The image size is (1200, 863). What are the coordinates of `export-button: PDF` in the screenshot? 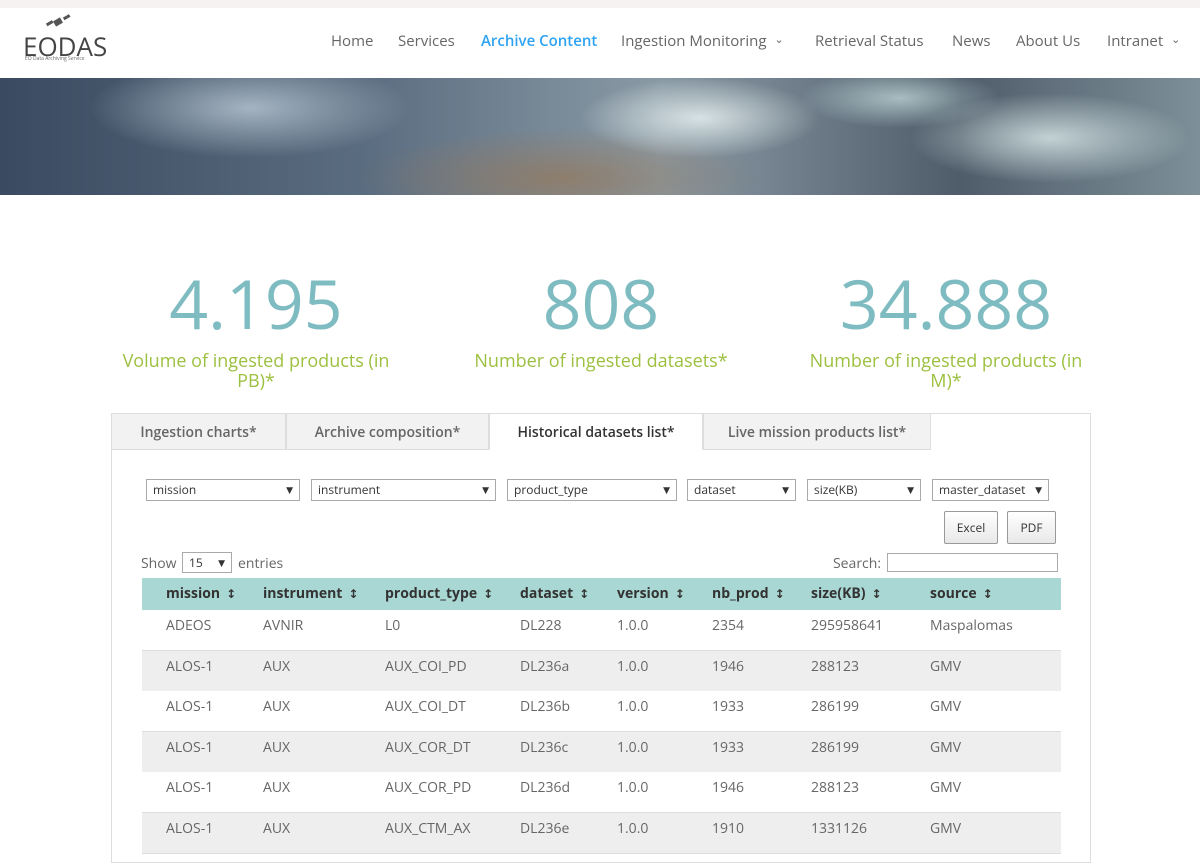 It's located at (1031, 527).